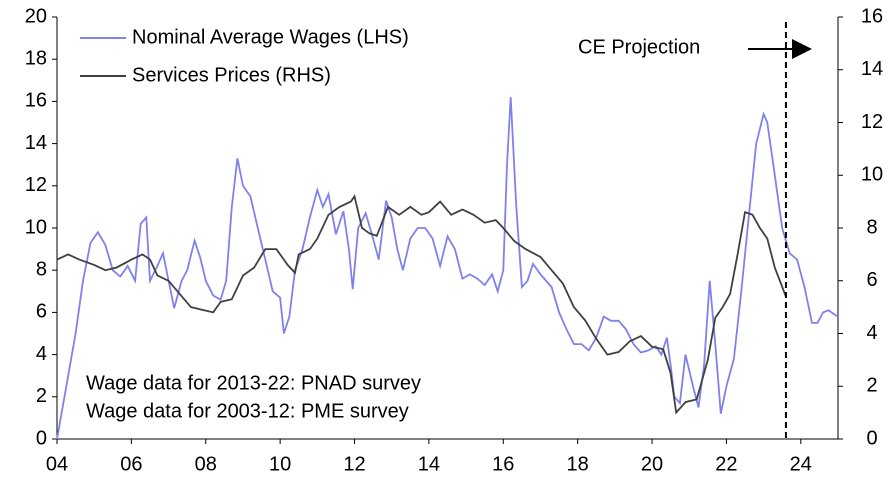 This screenshot has height=482, width=893. Describe the element at coordinates (36, 58) in the screenshot. I see `y-tick-label: 18` at that location.